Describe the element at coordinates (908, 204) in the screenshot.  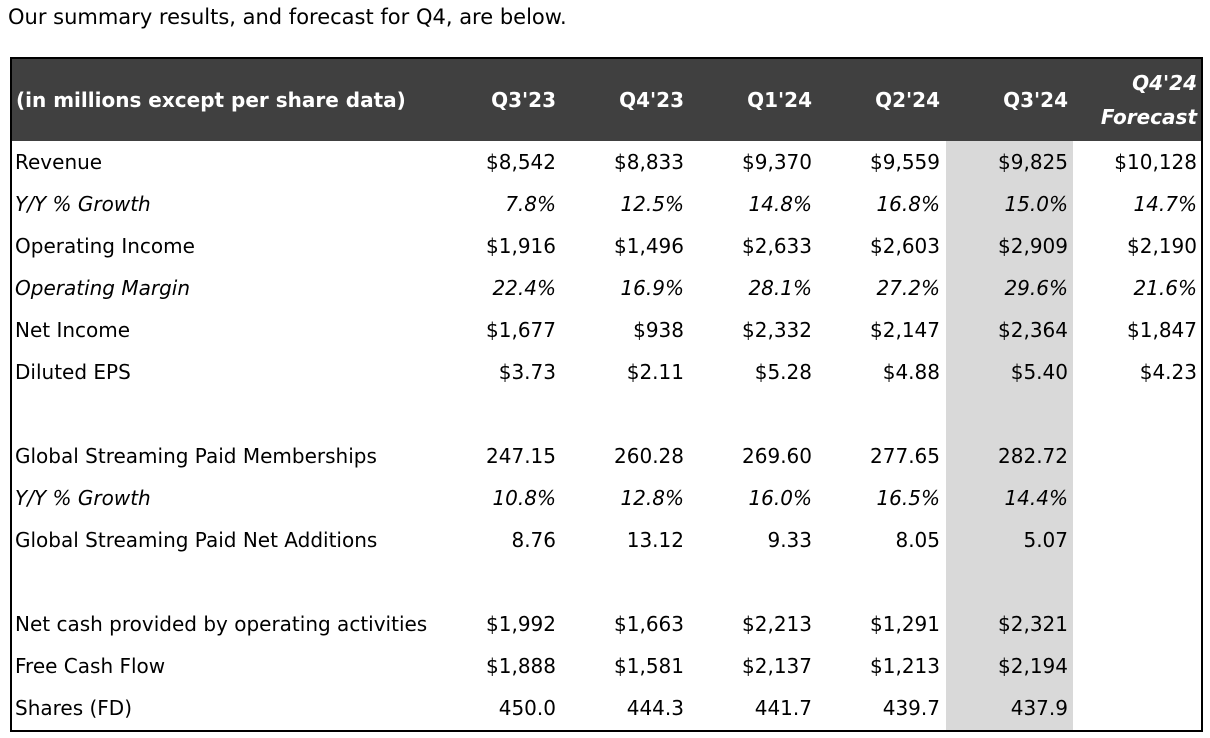
I see `cell-value: 16.8%` at that location.